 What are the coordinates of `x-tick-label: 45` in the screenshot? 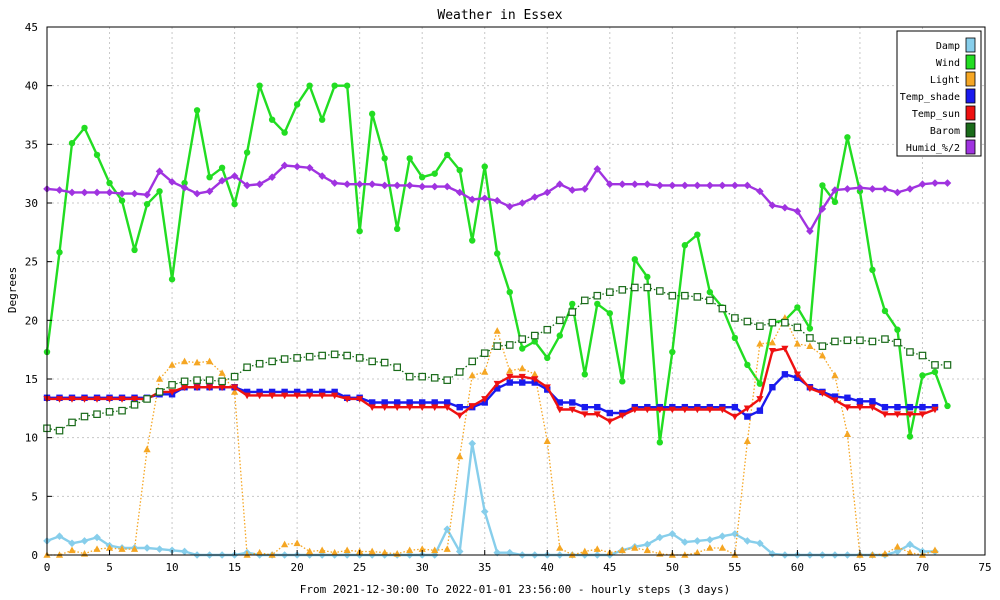 It's located at (609, 567).